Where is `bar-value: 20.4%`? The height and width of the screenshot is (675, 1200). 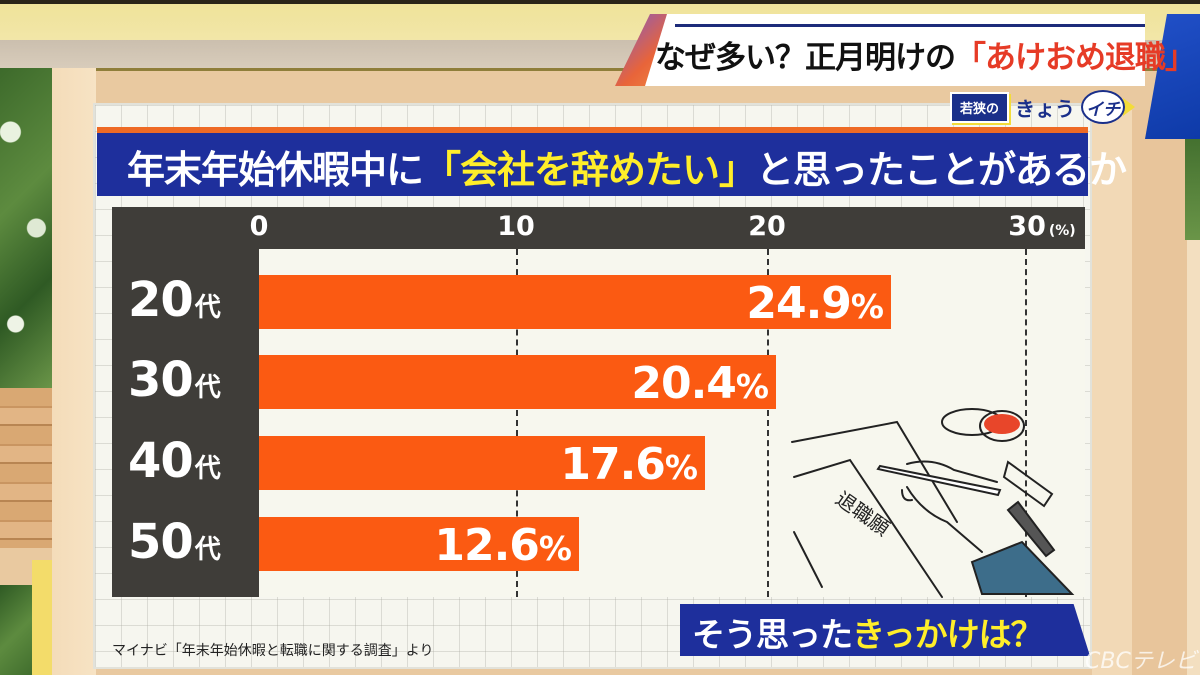
bar-value: 20.4% is located at coordinates (700, 383).